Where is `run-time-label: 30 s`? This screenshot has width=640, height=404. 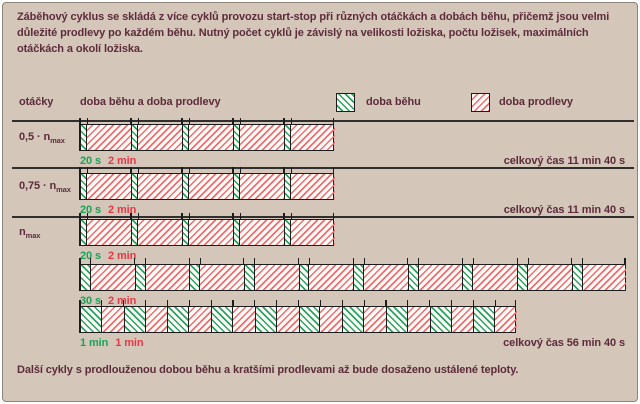
run-time-label: 30 s is located at coordinates (91, 301).